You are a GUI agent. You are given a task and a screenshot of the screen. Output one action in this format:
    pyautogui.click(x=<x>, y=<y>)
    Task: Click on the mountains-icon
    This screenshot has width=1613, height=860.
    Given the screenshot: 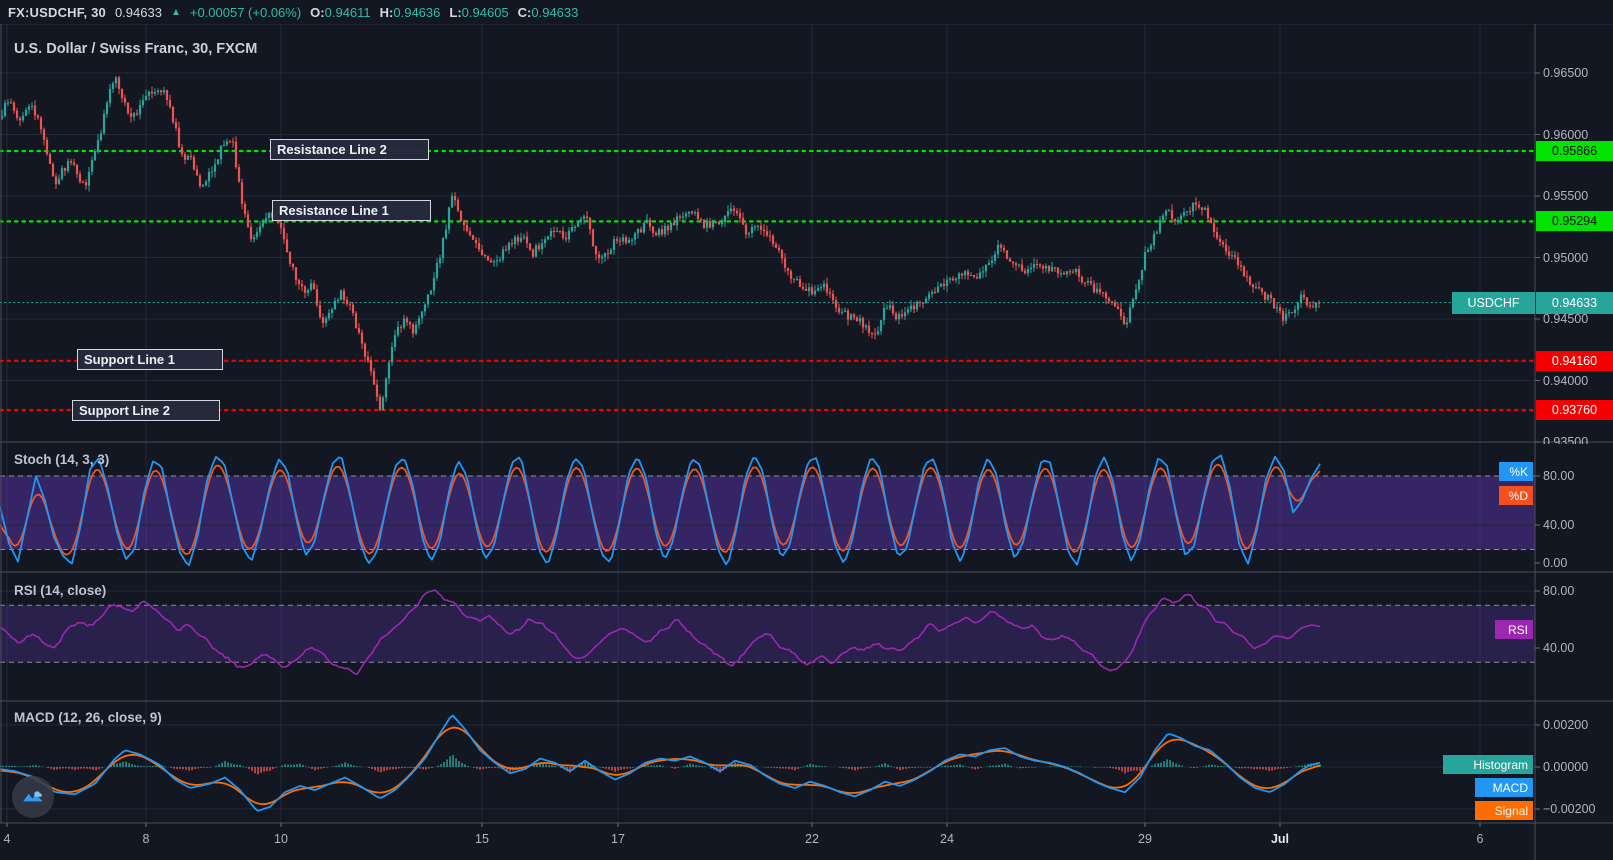 What is the action you would take?
    pyautogui.click(x=33, y=796)
    